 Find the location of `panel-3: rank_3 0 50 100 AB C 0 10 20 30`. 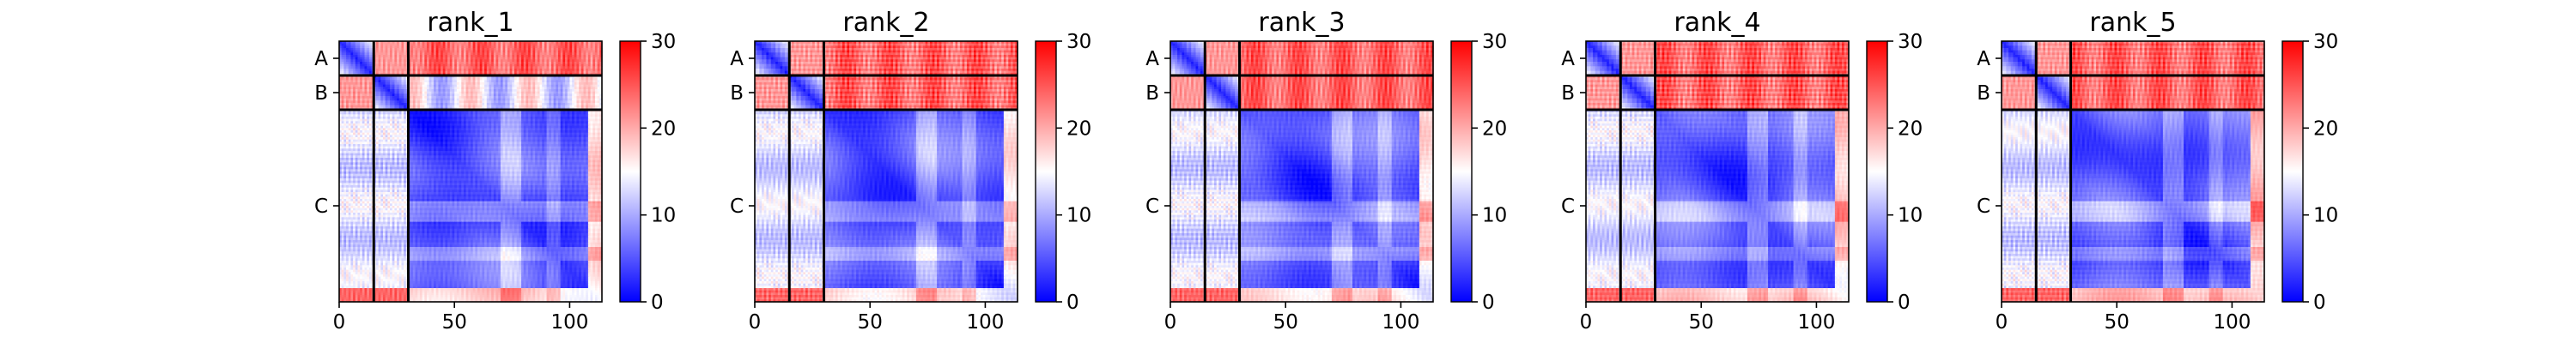

panel-3: rank_3 0 50 100 AB C 0 10 20 30 is located at coordinates (1326, 171).